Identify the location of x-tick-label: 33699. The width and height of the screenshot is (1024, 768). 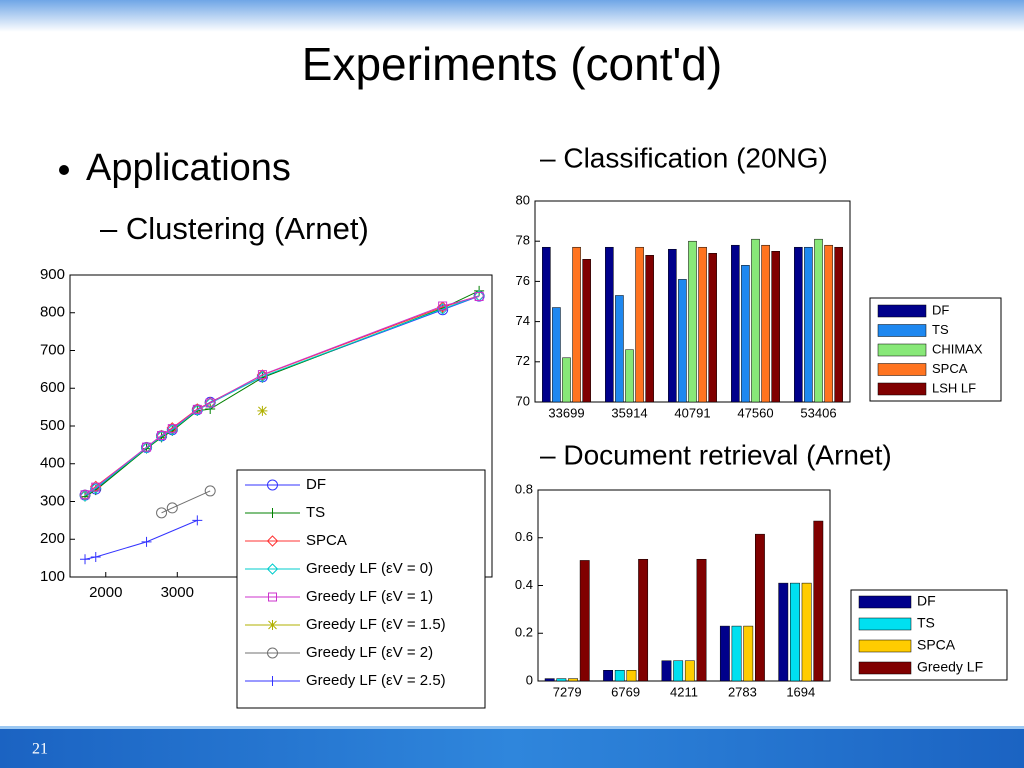
(566, 412).